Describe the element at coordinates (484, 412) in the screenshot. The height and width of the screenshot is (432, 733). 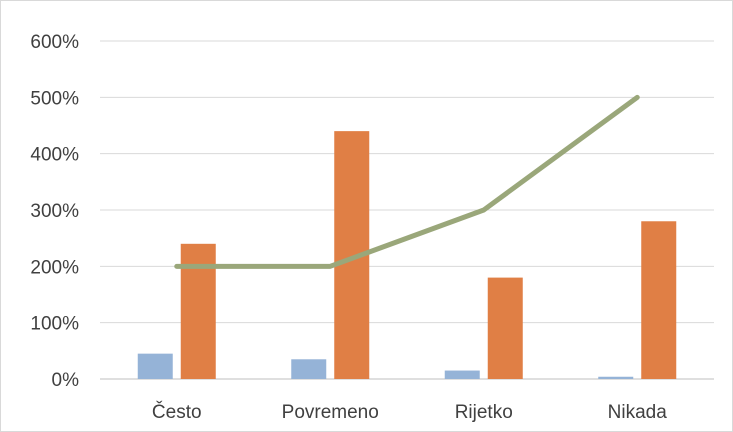
I see `x-tick-label: Rijetko` at that location.